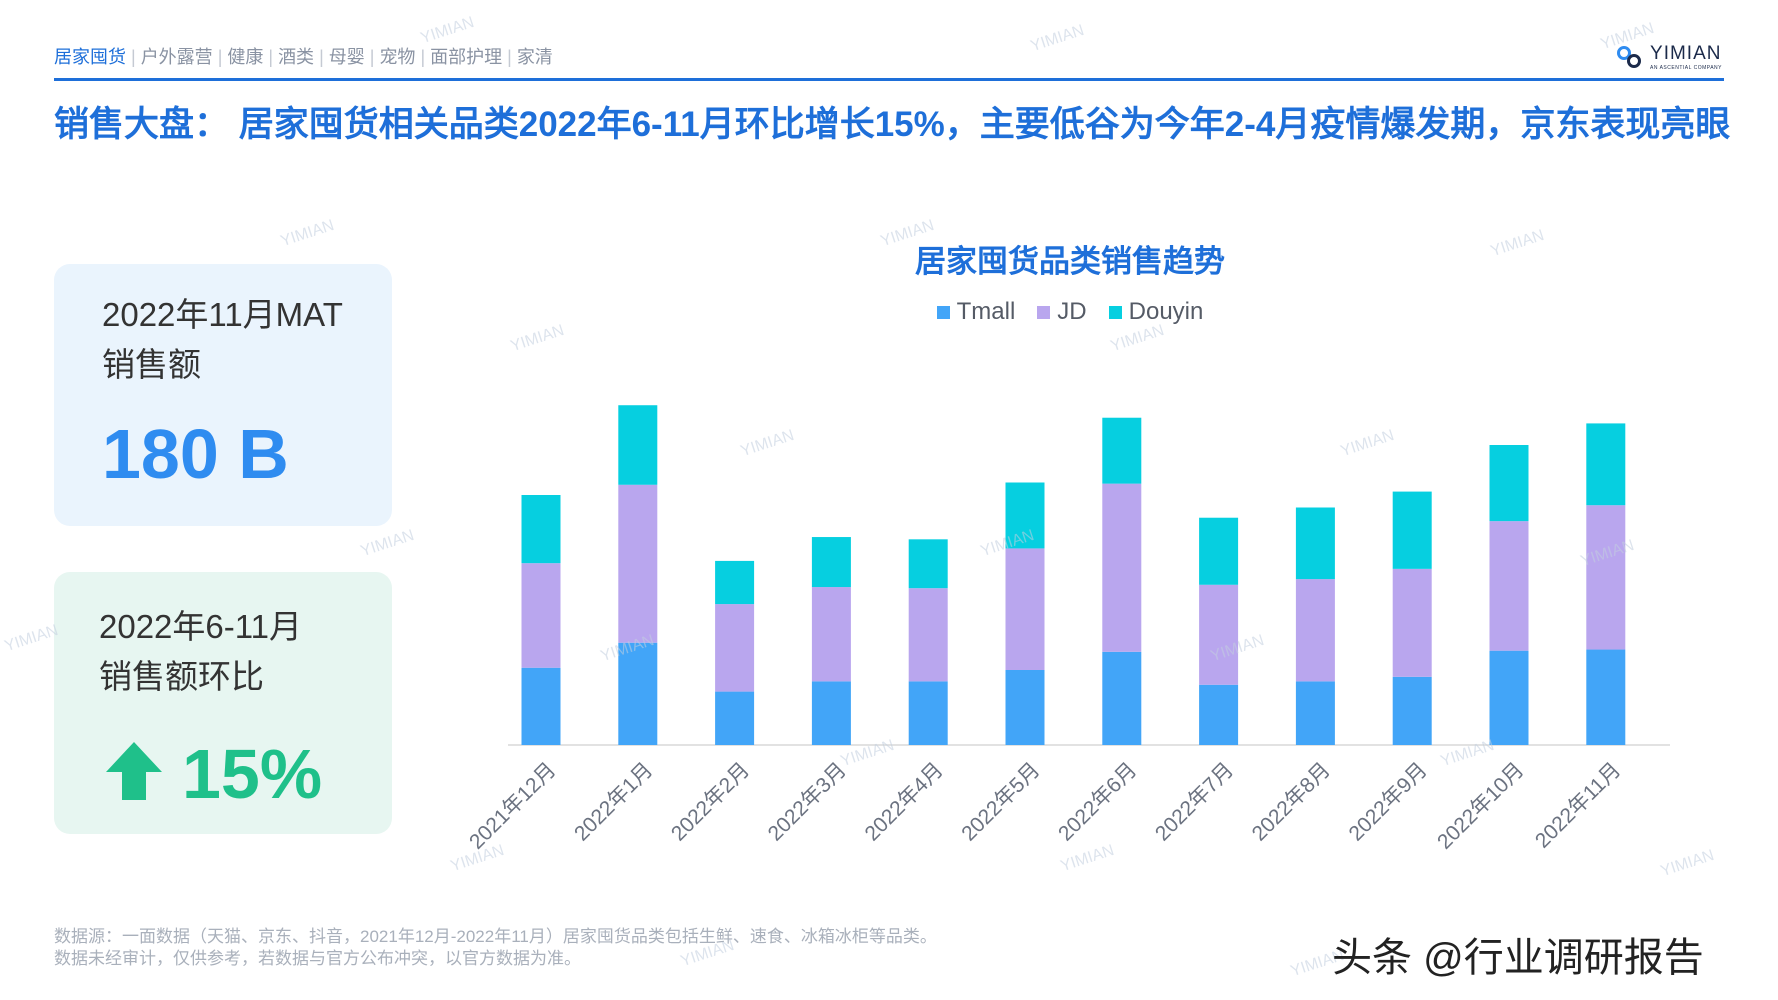 The height and width of the screenshot is (1000, 1778). Describe the element at coordinates (223, 395) in the screenshot. I see `mat-sales-card: 2022年11月MAT 销售额 180 B` at that location.